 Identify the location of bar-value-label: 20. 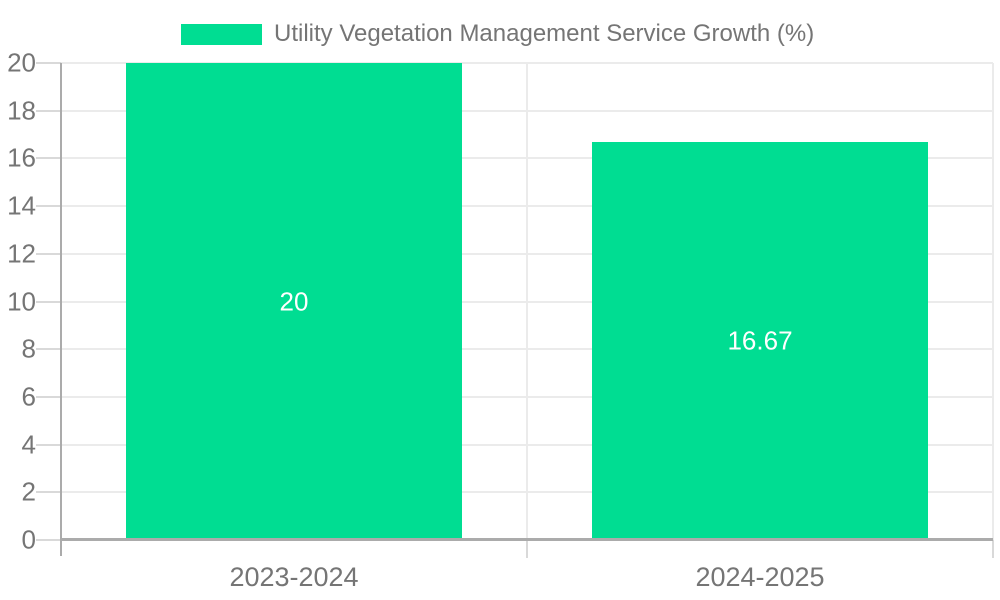
(294, 301).